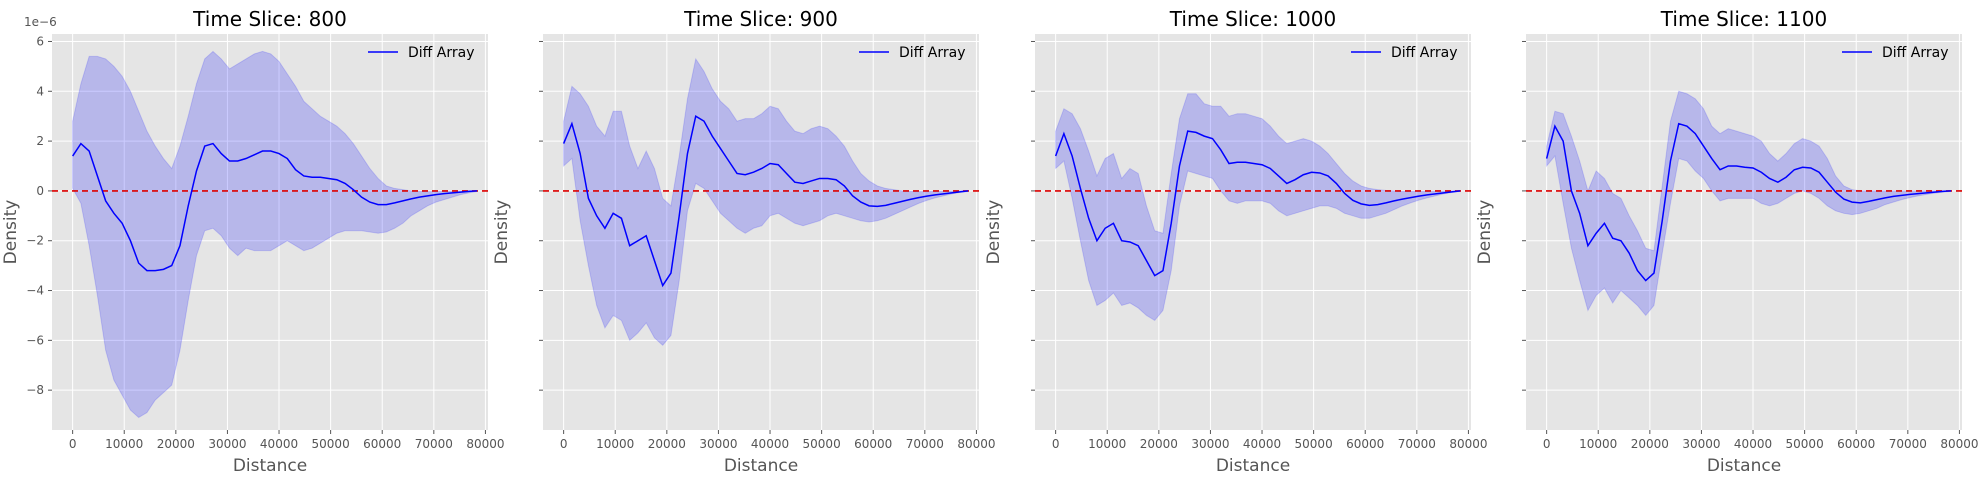  Describe the element at coordinates (40, 91) in the screenshot. I see `y-tick-label: 4` at that location.